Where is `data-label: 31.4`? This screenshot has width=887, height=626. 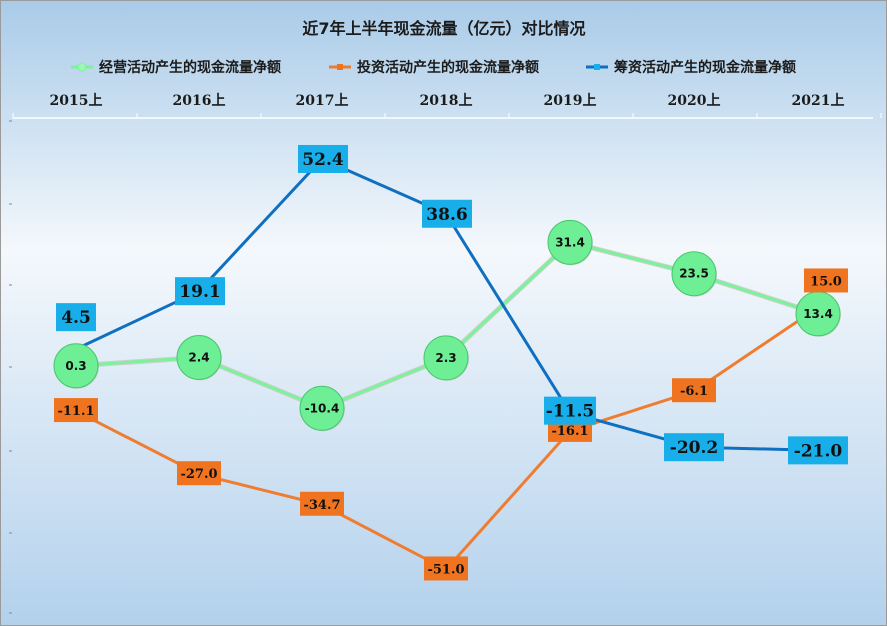
data-label: 31.4 is located at coordinates (570, 242).